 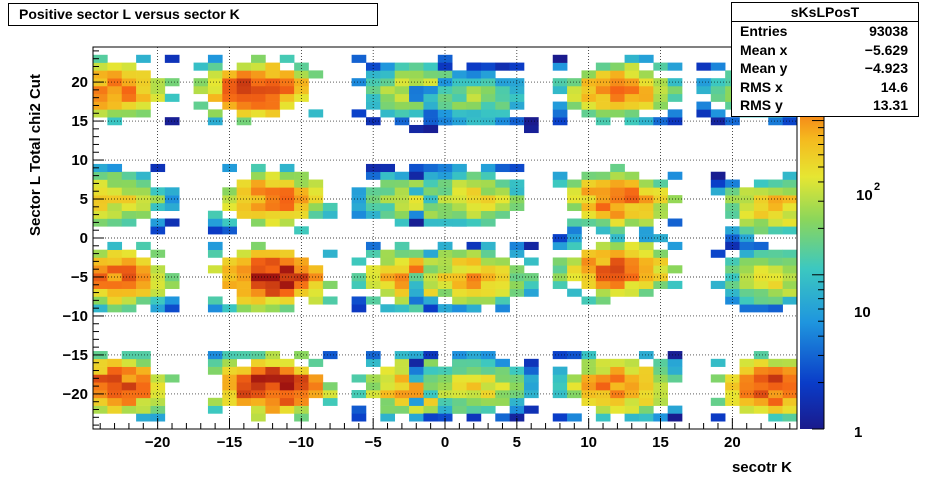 What do you see at coordinates (35, 155) in the screenshot?
I see `y-axis-label: Sector L Total chi2 Cut` at bounding box center [35, 155].